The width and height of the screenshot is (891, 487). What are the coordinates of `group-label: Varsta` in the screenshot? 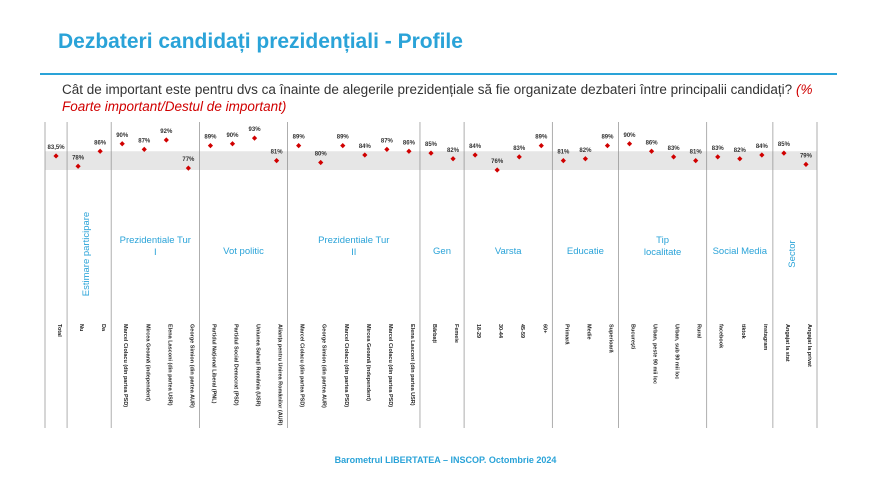 It's located at (508, 251).